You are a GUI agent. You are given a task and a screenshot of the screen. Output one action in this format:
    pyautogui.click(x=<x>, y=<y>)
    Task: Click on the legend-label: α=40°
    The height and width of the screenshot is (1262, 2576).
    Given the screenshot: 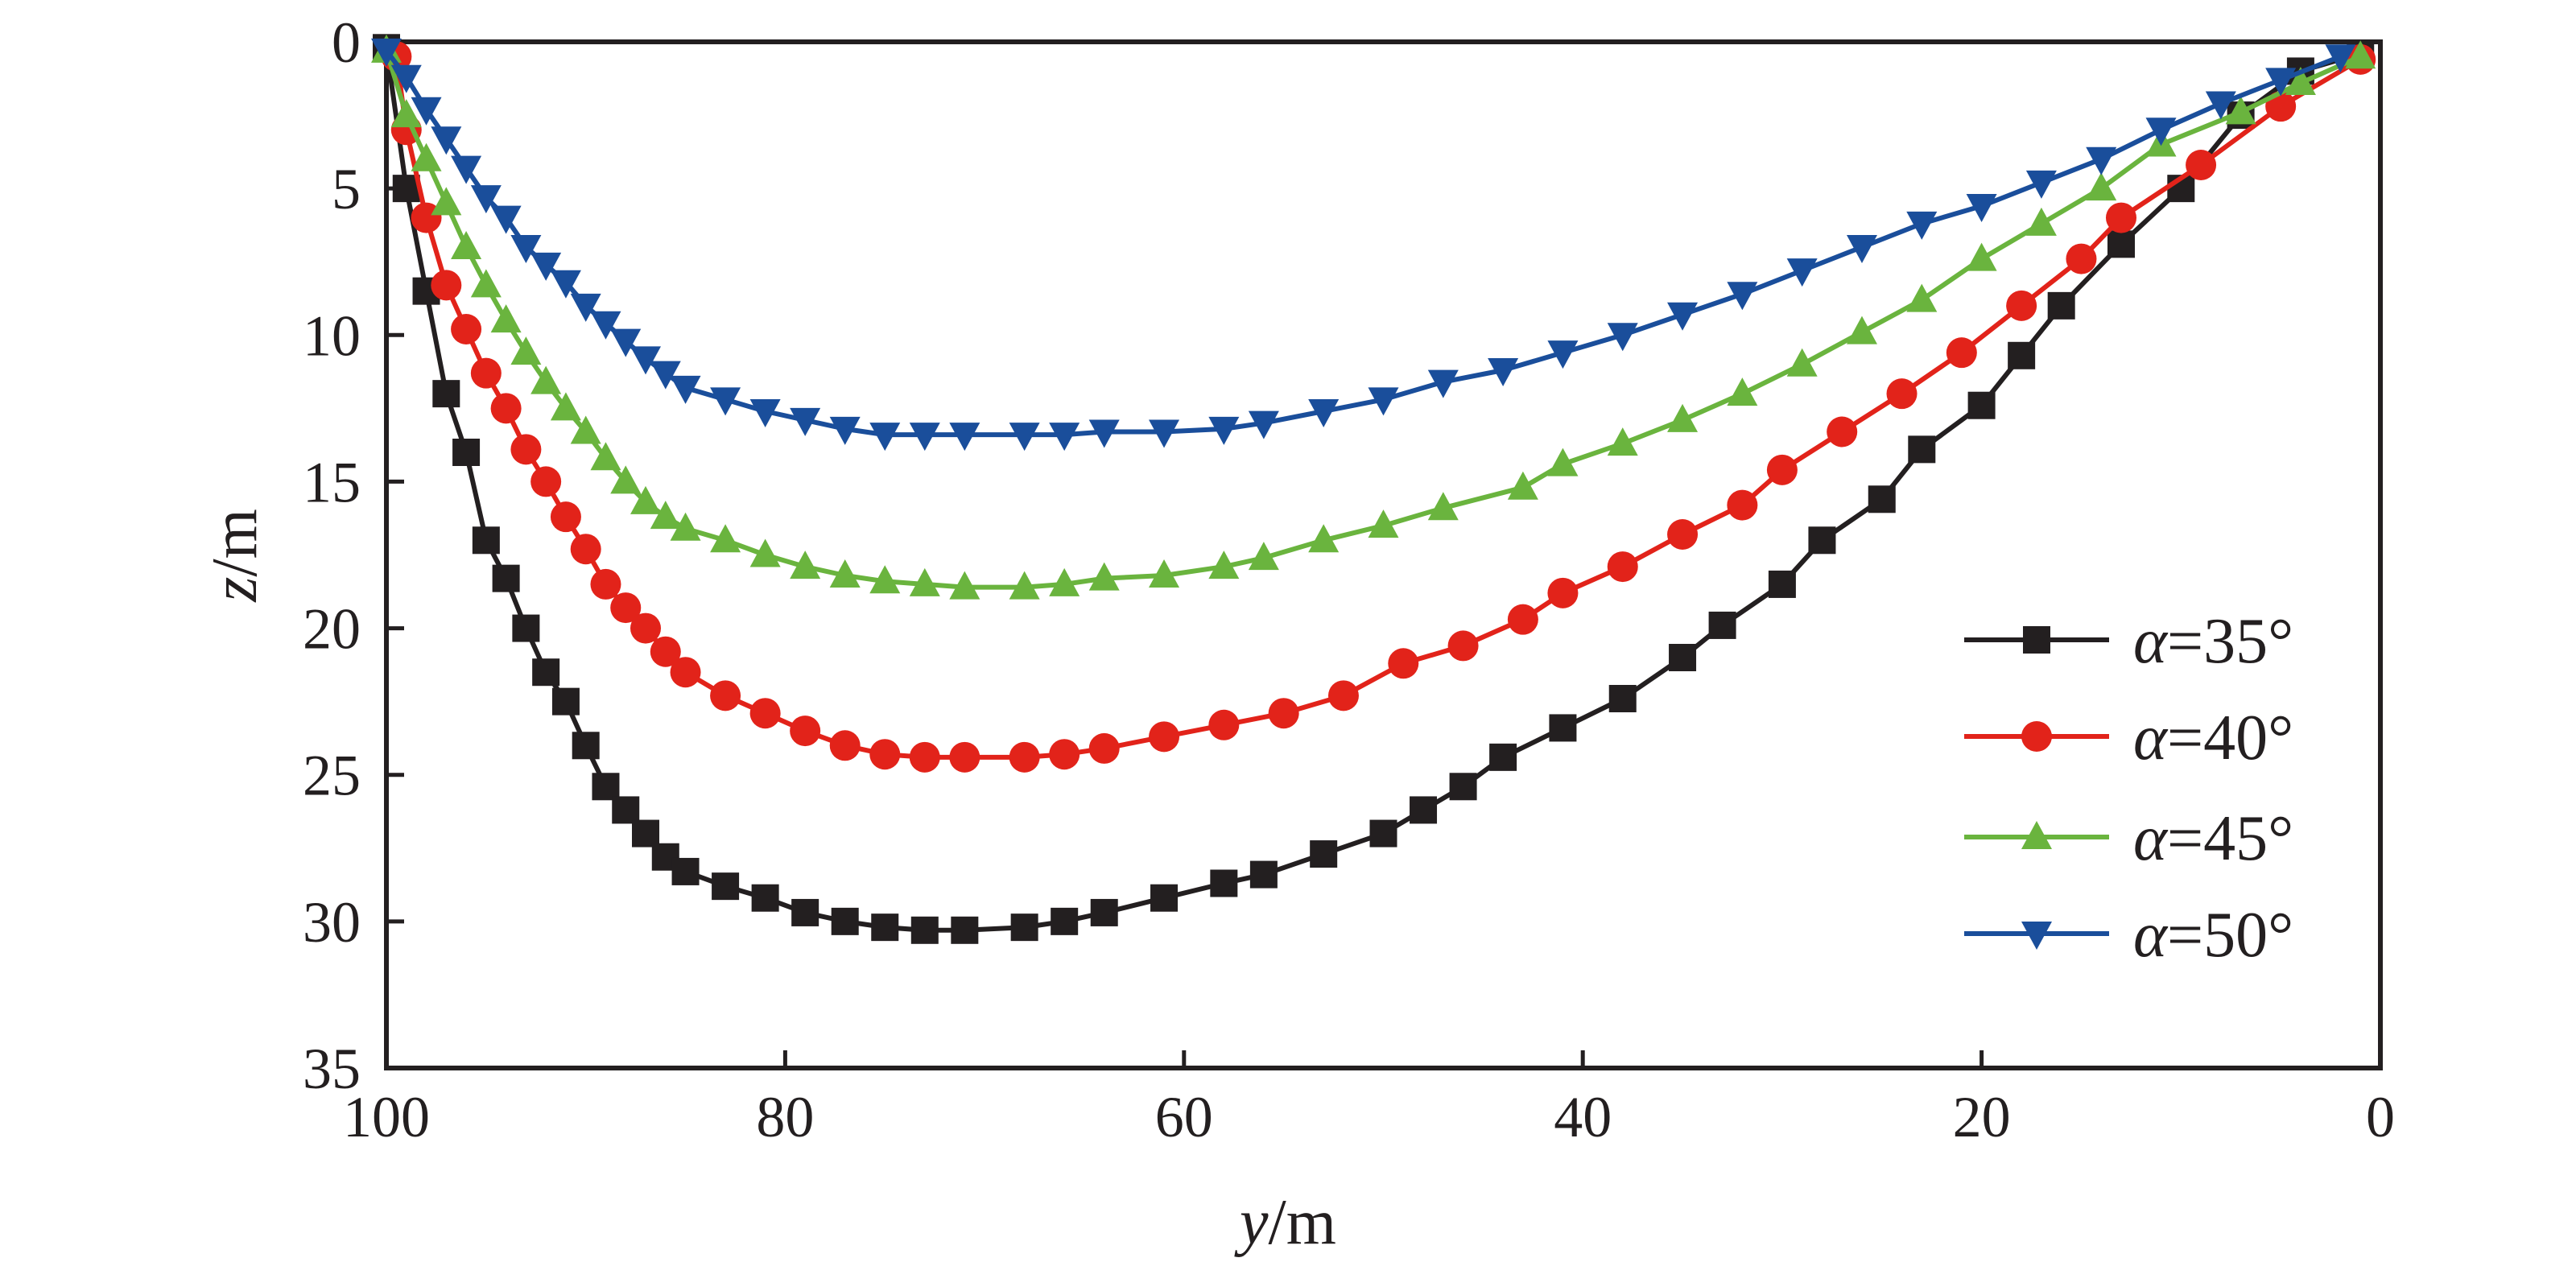 What is the action you would take?
    pyautogui.click(x=2213, y=738)
    